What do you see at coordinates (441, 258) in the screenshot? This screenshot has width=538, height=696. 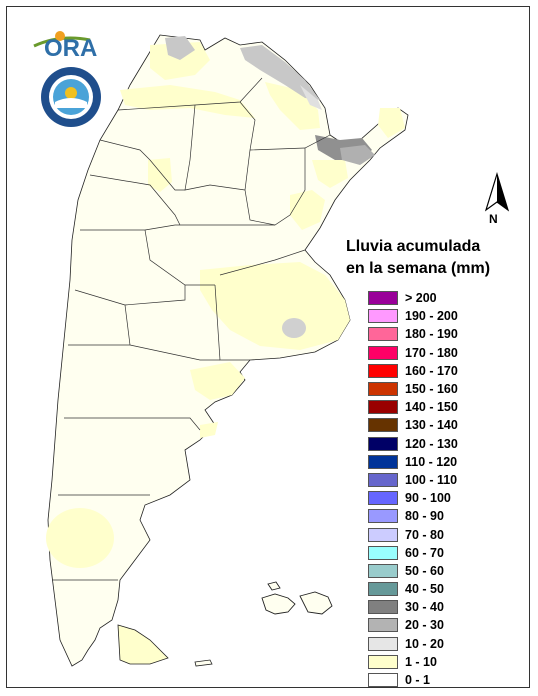 I see `legend-title: Lluvia acumulada en la semana (mm)` at bounding box center [441, 258].